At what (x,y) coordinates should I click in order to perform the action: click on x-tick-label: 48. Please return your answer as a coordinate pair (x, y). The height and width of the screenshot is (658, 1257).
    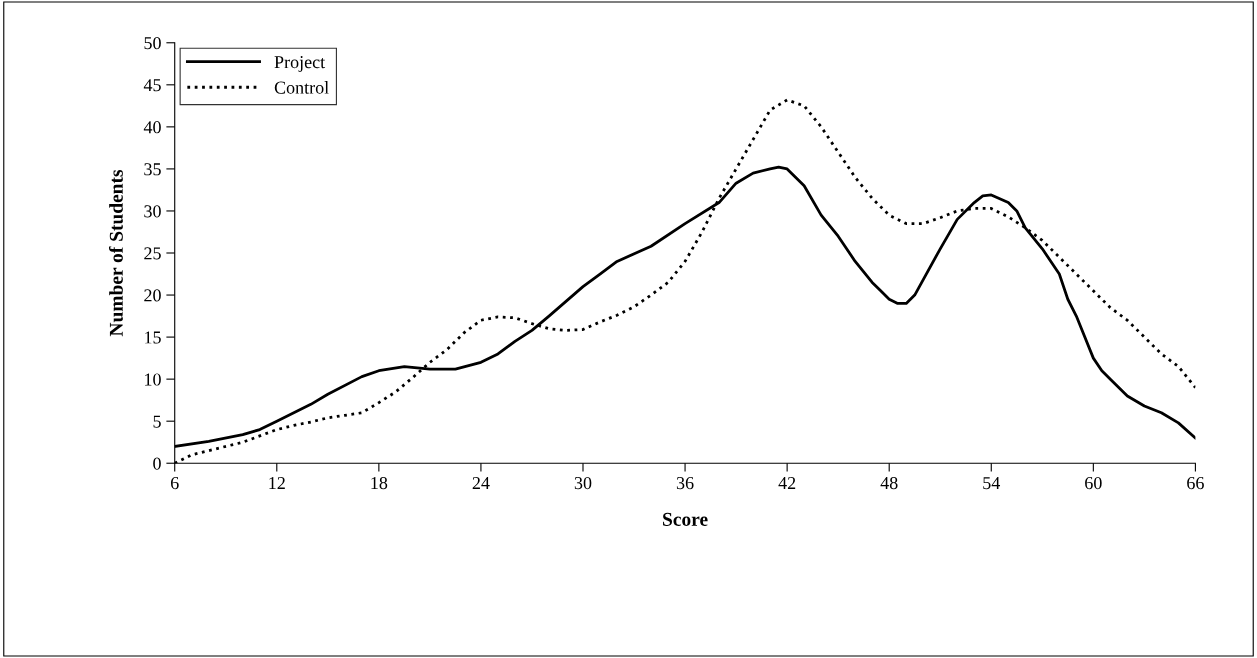
    Looking at the image, I should click on (889, 483).